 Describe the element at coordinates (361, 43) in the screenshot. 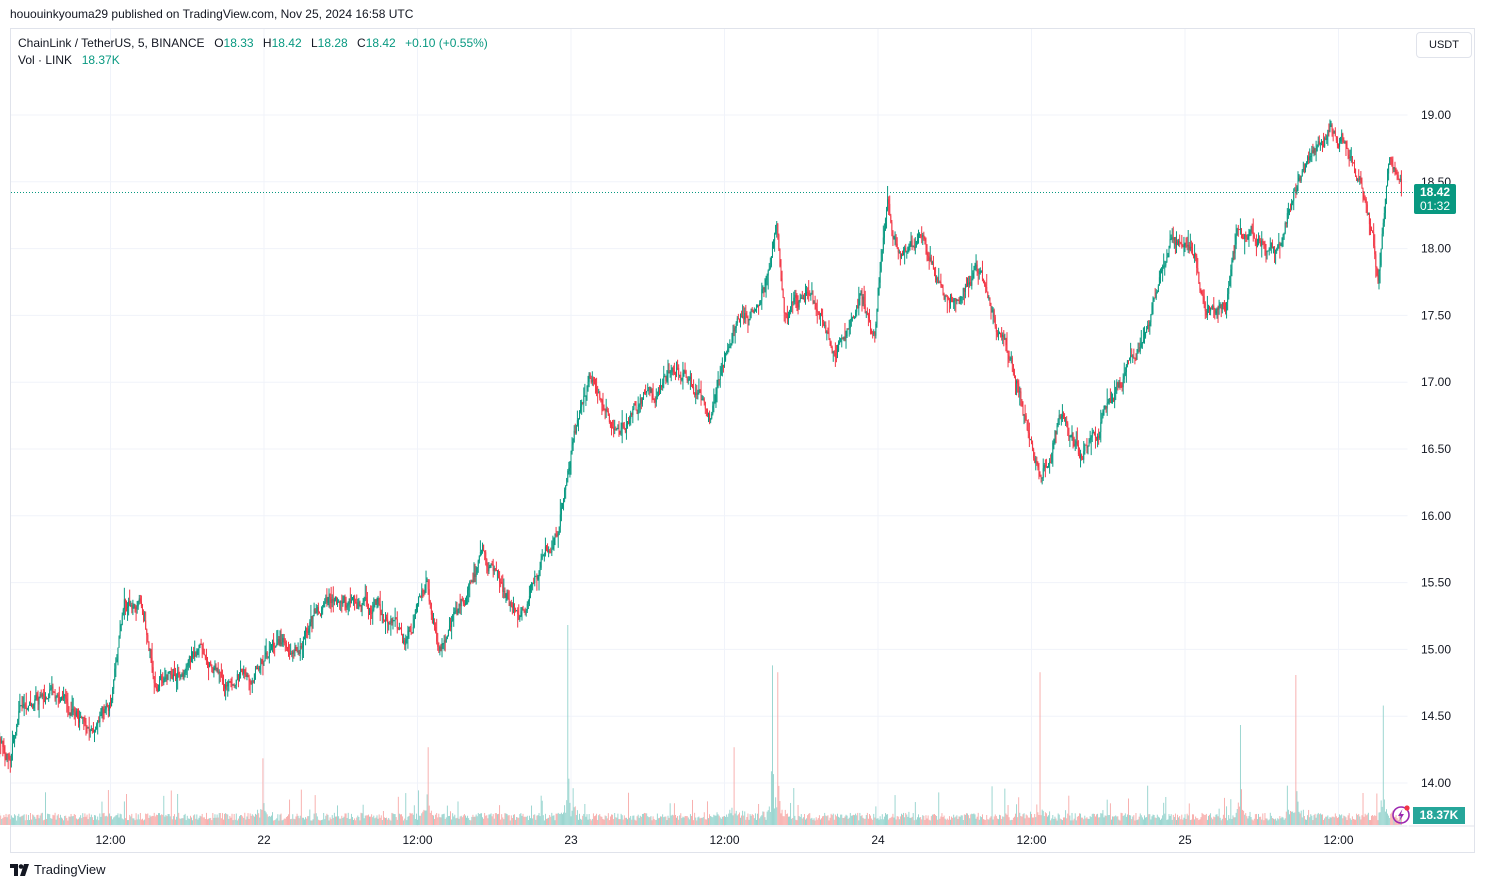

I see `close-label: C` at that location.